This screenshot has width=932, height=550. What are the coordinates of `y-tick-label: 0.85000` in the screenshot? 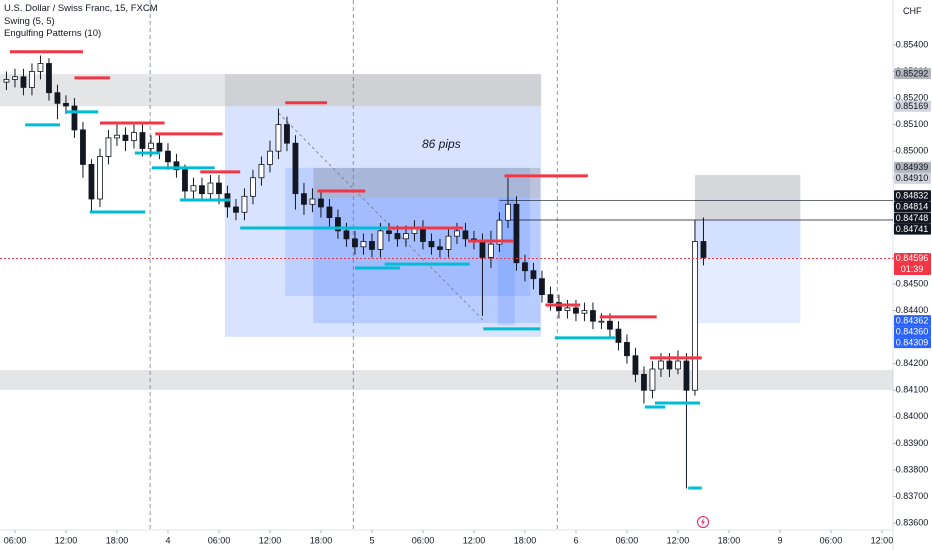 It's located at (912, 151).